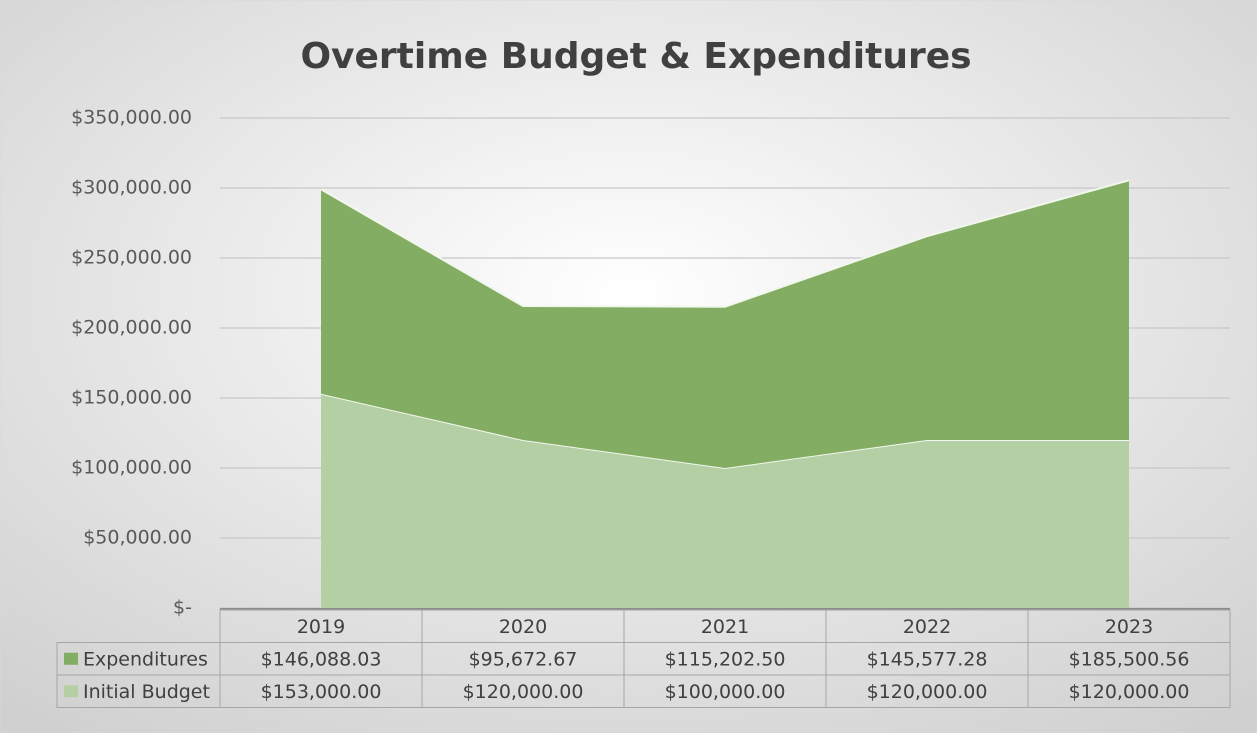 This screenshot has width=1257, height=737. Describe the element at coordinates (145, 659) in the screenshot. I see `legend-label: Expenditures` at that location.